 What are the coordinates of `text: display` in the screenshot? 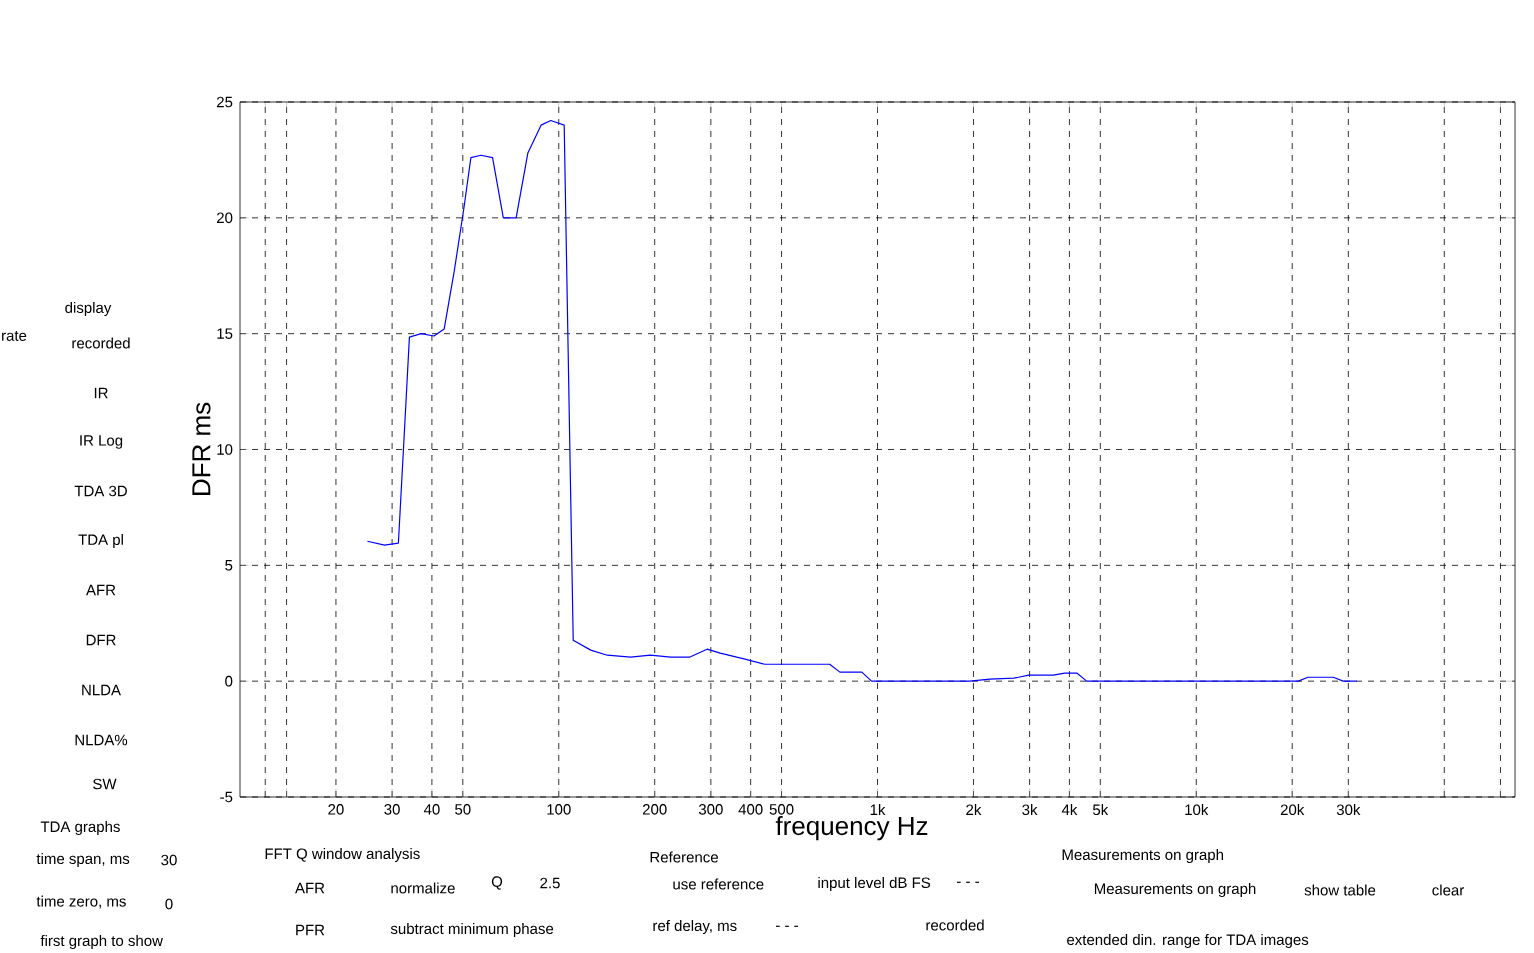 It's located at (88, 309).